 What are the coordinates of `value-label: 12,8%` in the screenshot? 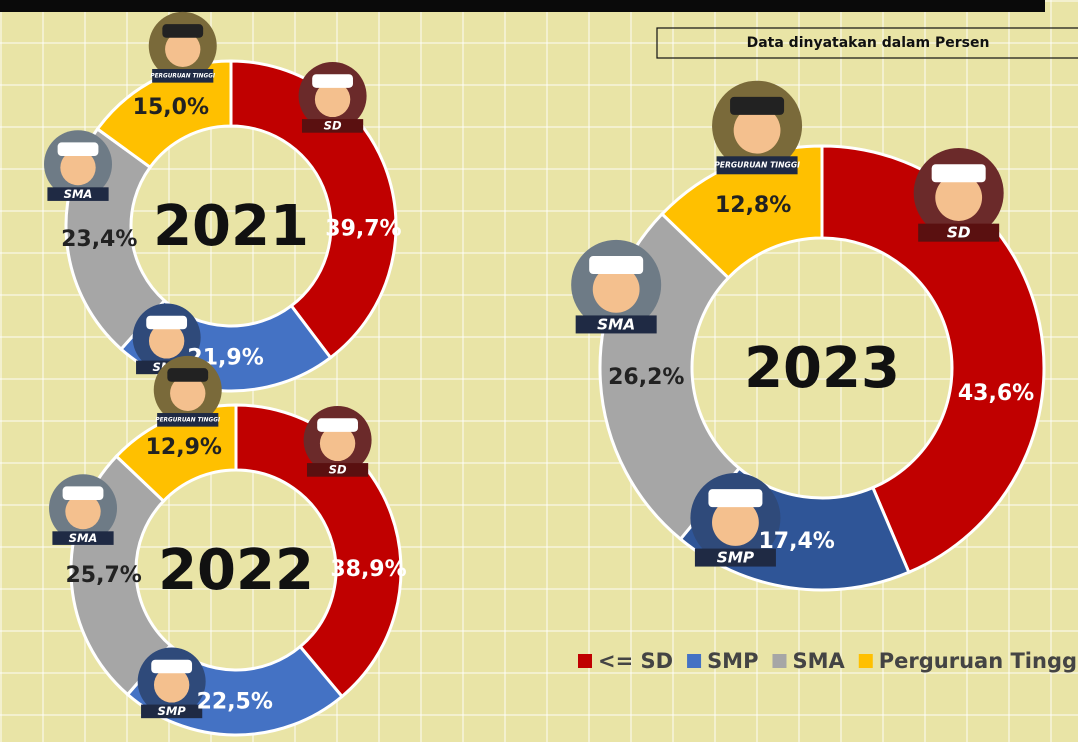 It's located at (753, 205).